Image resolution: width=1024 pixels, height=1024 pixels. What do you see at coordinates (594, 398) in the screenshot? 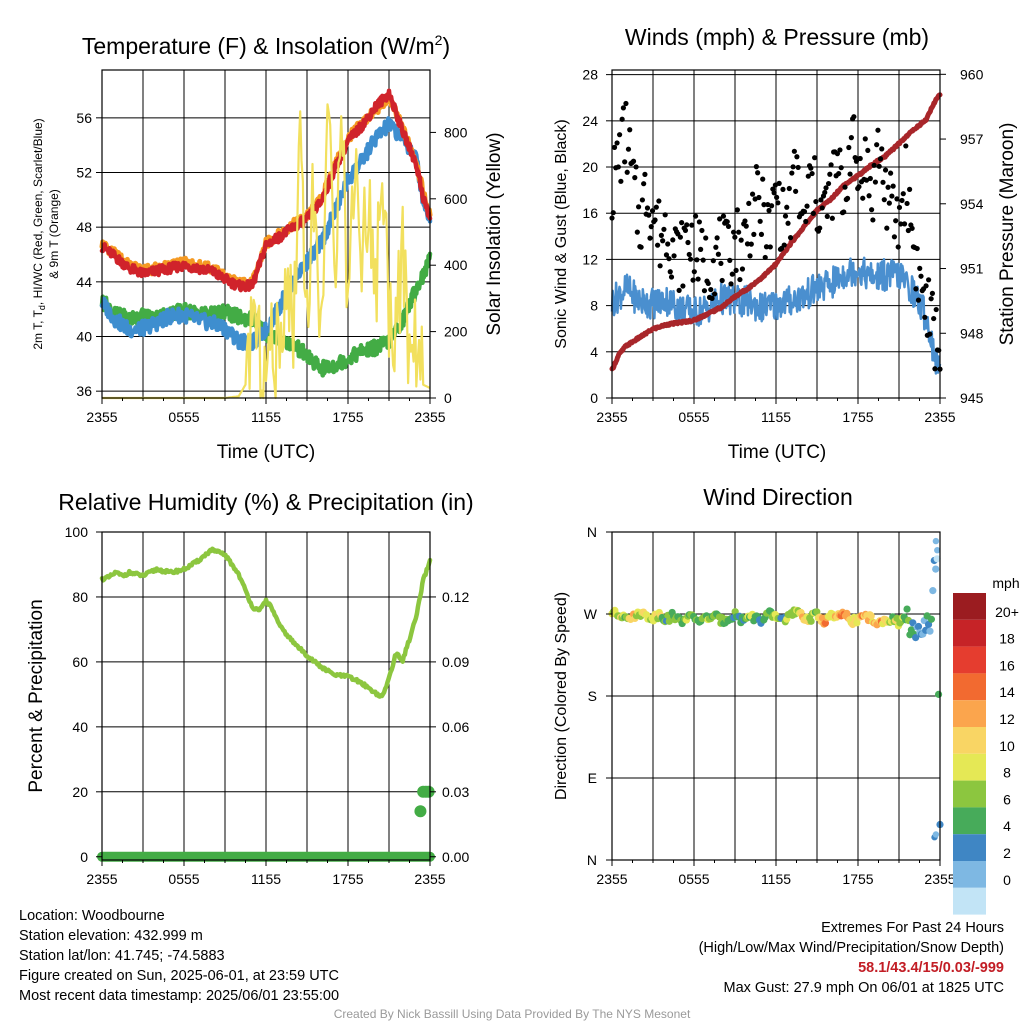
I see `y-tick-label: 0` at bounding box center [594, 398].